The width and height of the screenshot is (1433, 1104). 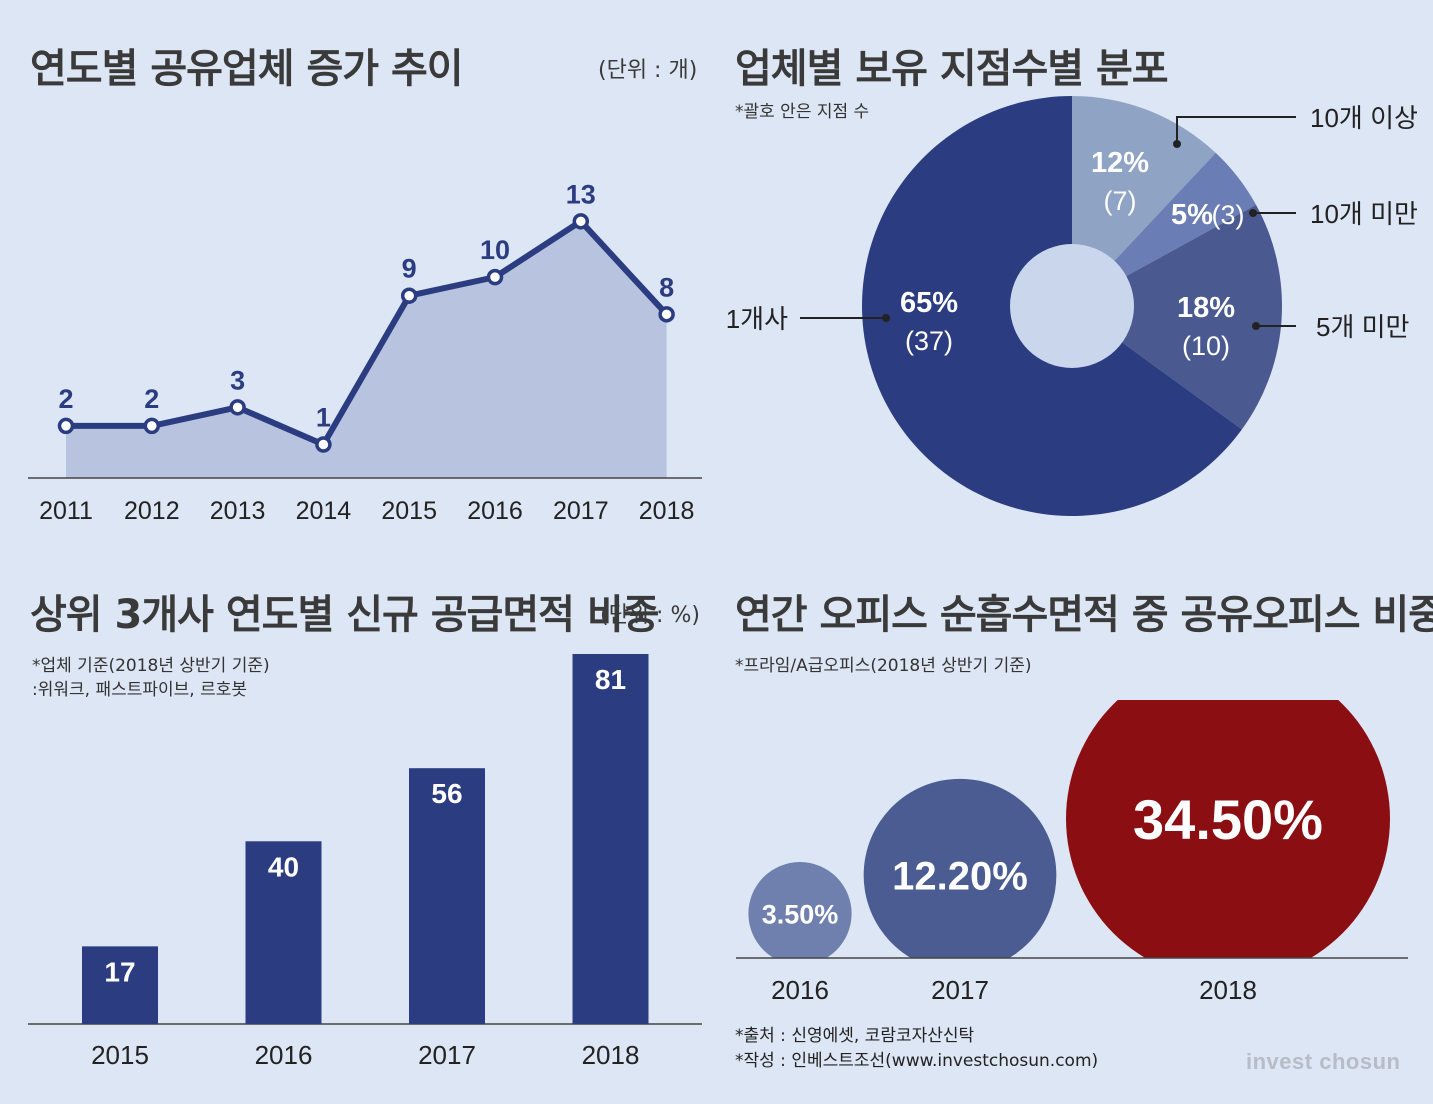 What do you see at coordinates (247, 69) in the screenshot?
I see `line-chart-title: 연도별 공유업체 증가 추이` at bounding box center [247, 69].